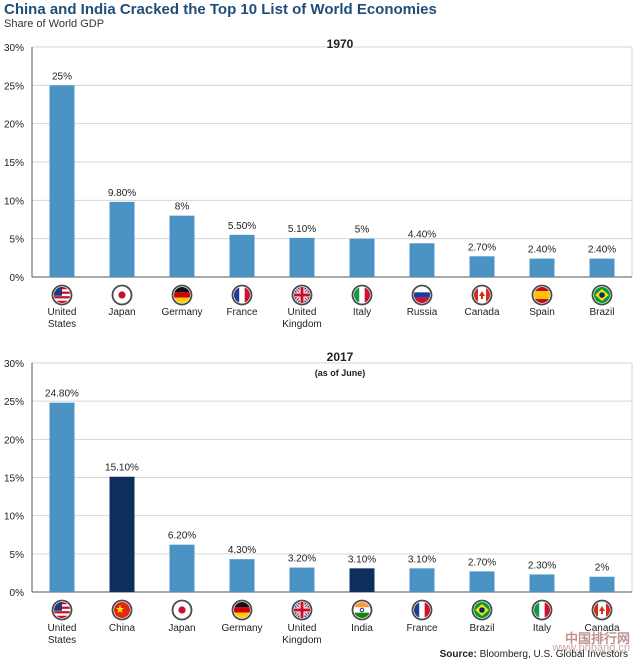 The height and width of the screenshot is (665, 640). What do you see at coordinates (302, 229) in the screenshot?
I see `data-label: 5.10%` at bounding box center [302, 229].